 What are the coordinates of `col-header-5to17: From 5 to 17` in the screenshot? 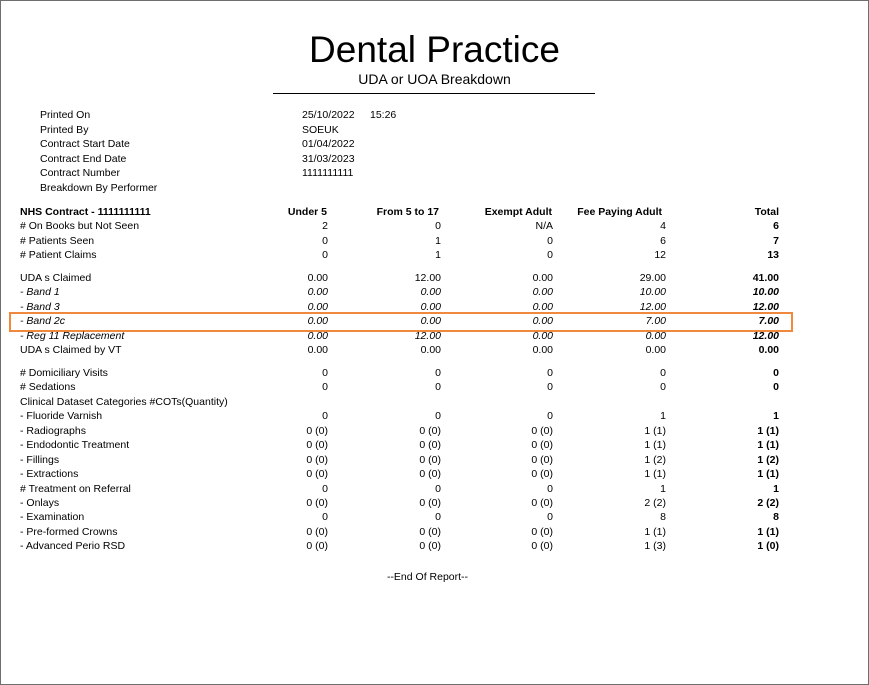 It's located at (407, 212).